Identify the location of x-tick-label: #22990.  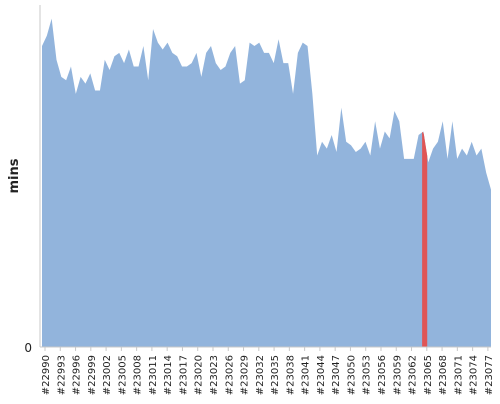
(46, 375).